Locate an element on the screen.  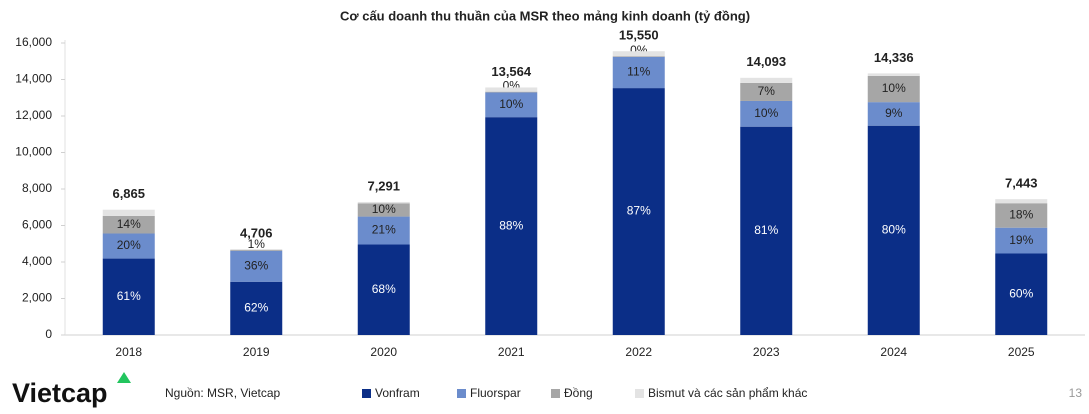
value-label: 18% is located at coordinates (1021, 215).